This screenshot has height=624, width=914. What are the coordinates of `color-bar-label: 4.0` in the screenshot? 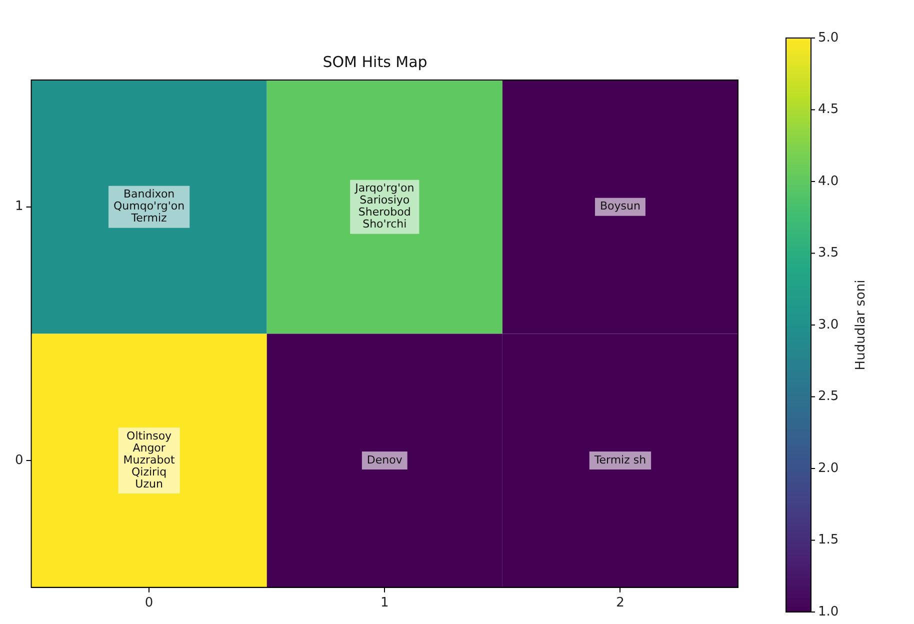 It's located at (828, 181).